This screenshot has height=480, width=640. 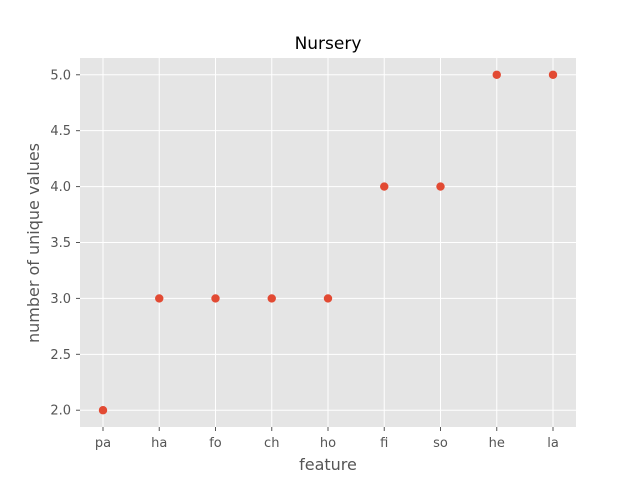 What do you see at coordinates (60, 355) in the screenshot?
I see `y-tick-label: 2.5` at bounding box center [60, 355].